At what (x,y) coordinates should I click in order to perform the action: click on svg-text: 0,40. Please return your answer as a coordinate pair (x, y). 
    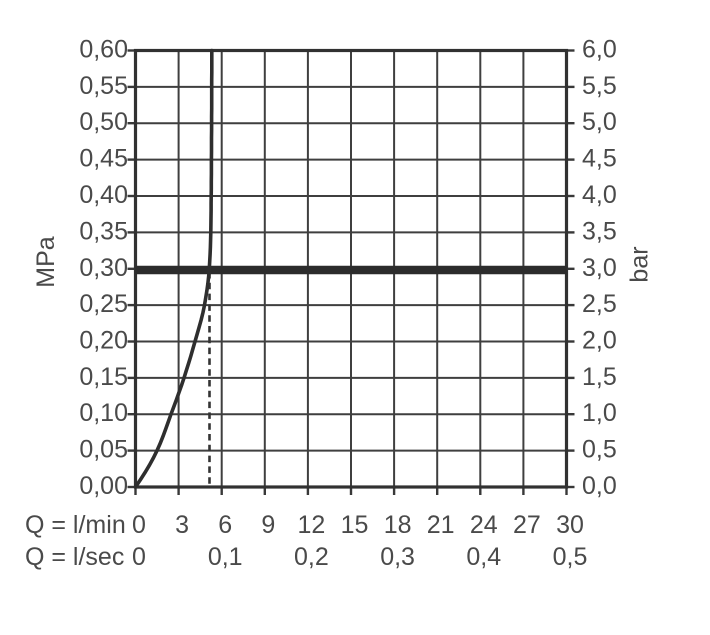
    Looking at the image, I should click on (103, 195).